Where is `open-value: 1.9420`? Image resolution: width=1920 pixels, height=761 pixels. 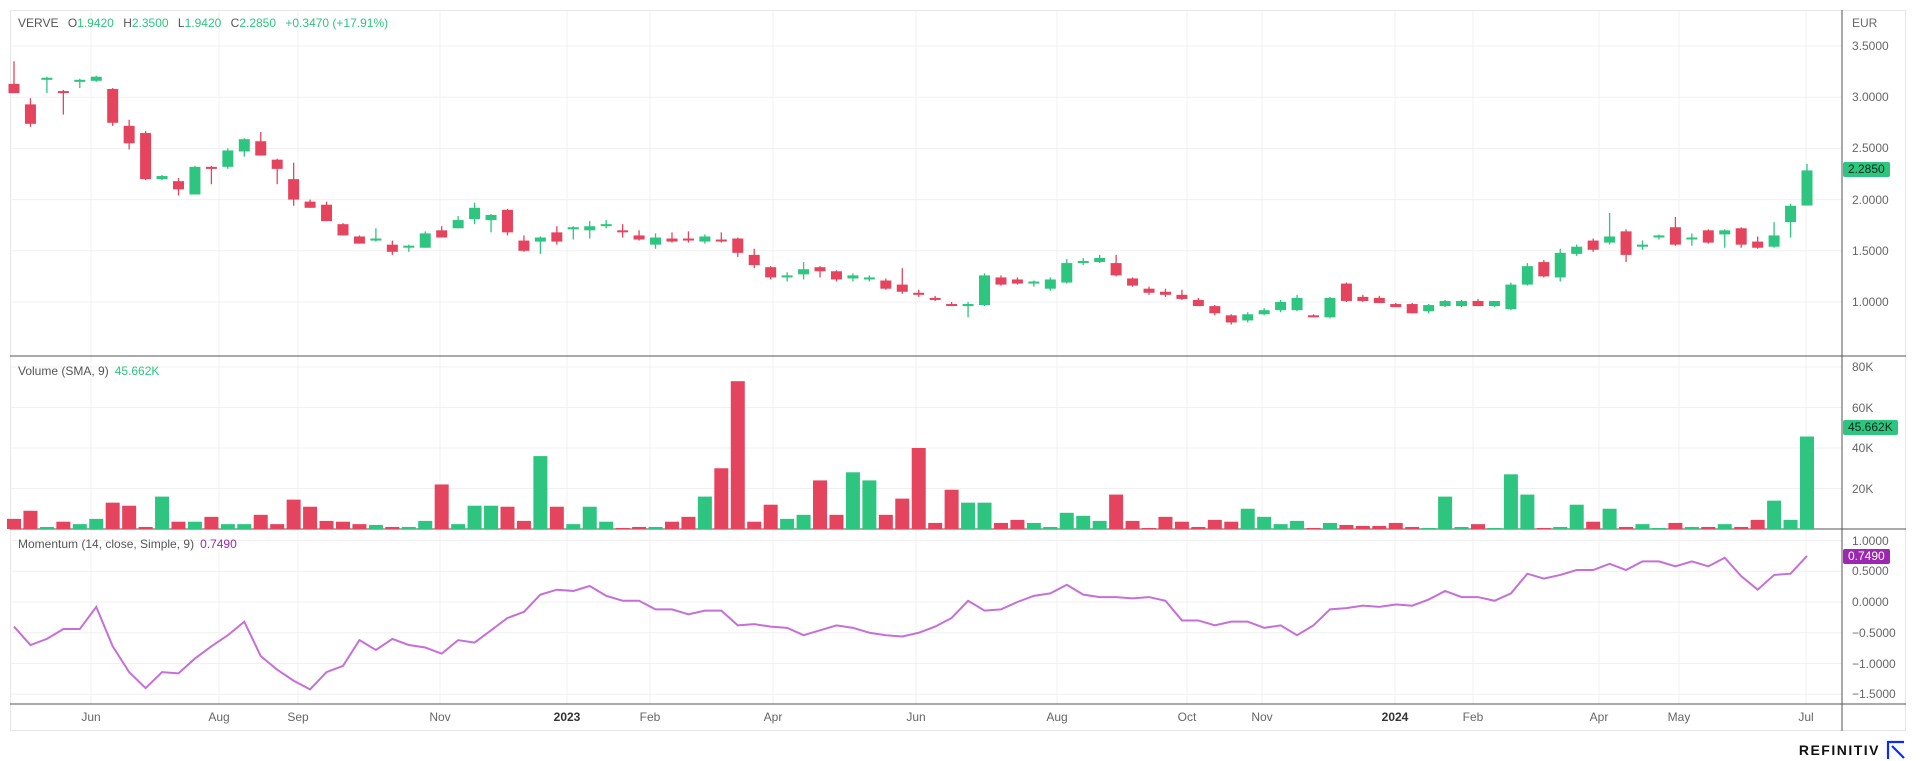
open-value: 1.9420 is located at coordinates (95, 23).